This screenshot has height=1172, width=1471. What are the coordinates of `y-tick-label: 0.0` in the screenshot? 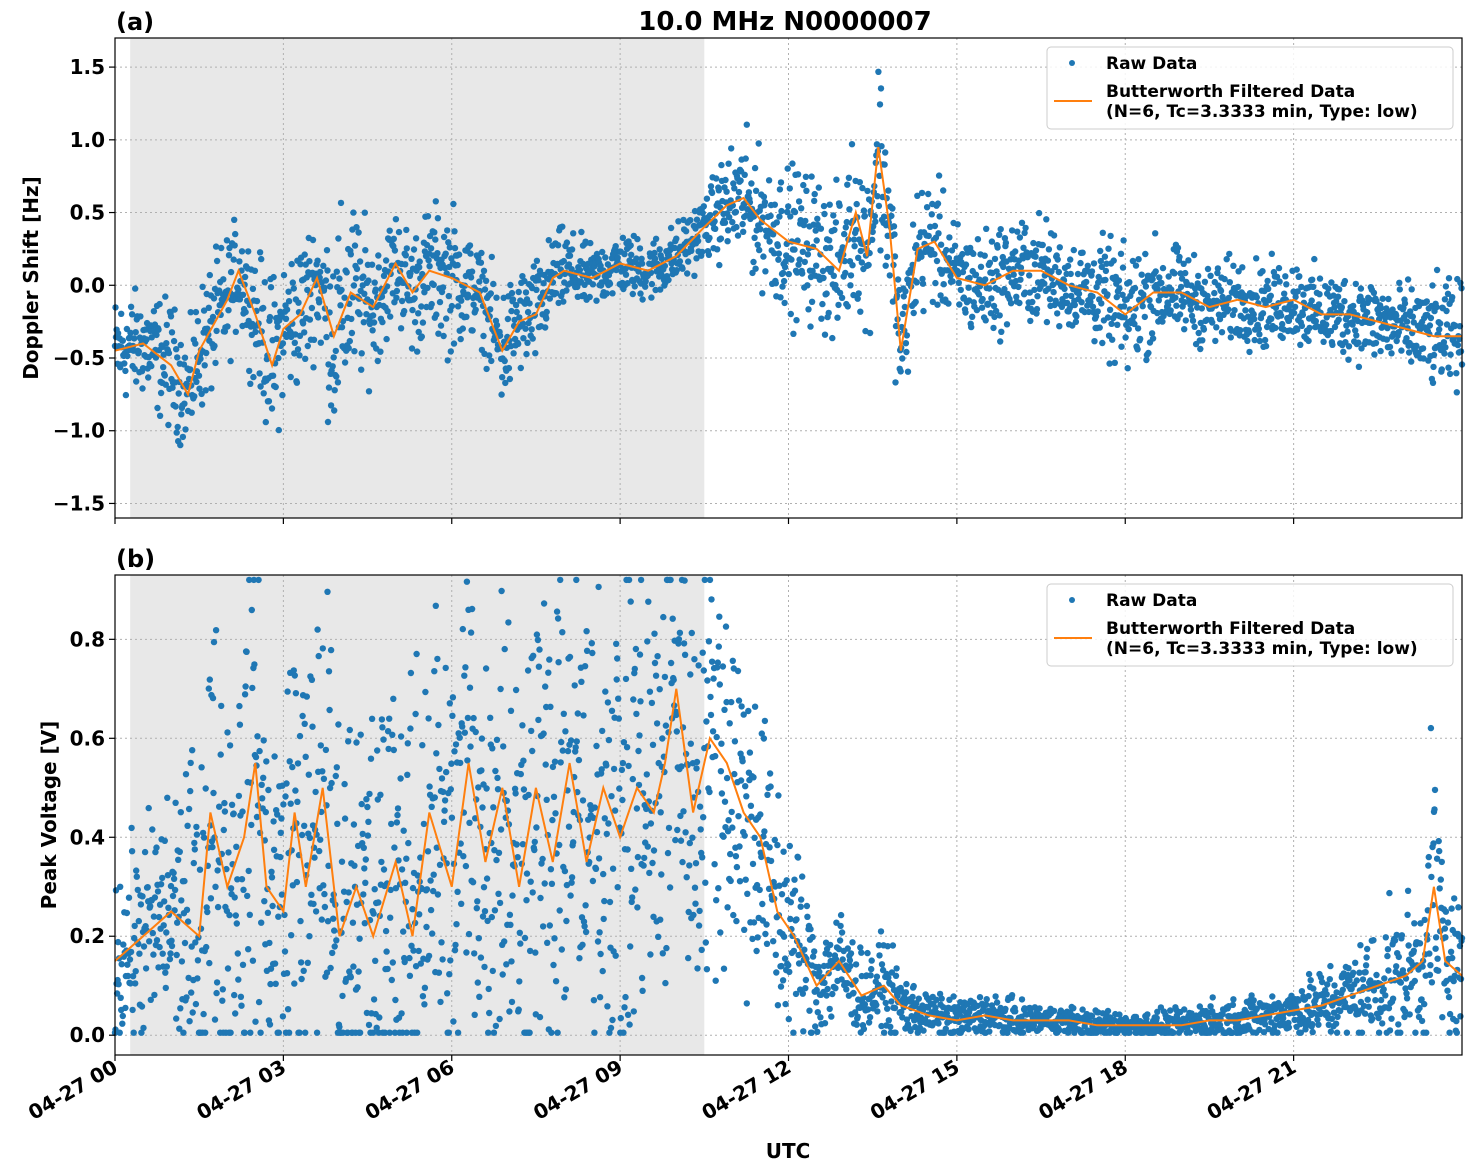 It's located at (87, 285).